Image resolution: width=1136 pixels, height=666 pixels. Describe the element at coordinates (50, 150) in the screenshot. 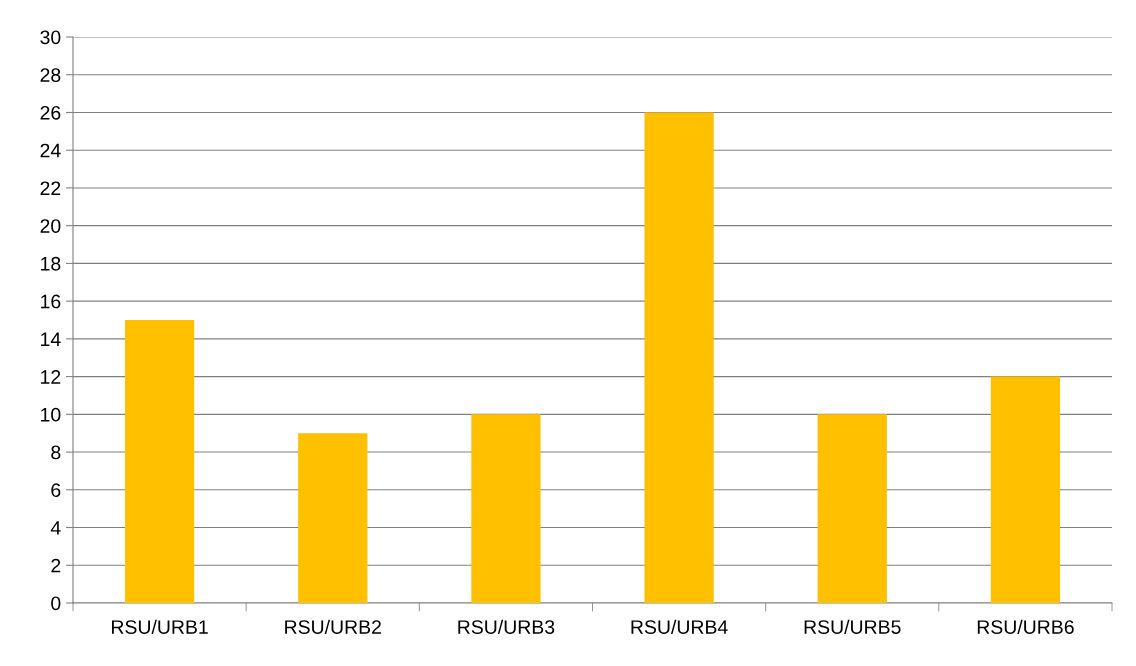

I see `y-tick-label: 24` at that location.